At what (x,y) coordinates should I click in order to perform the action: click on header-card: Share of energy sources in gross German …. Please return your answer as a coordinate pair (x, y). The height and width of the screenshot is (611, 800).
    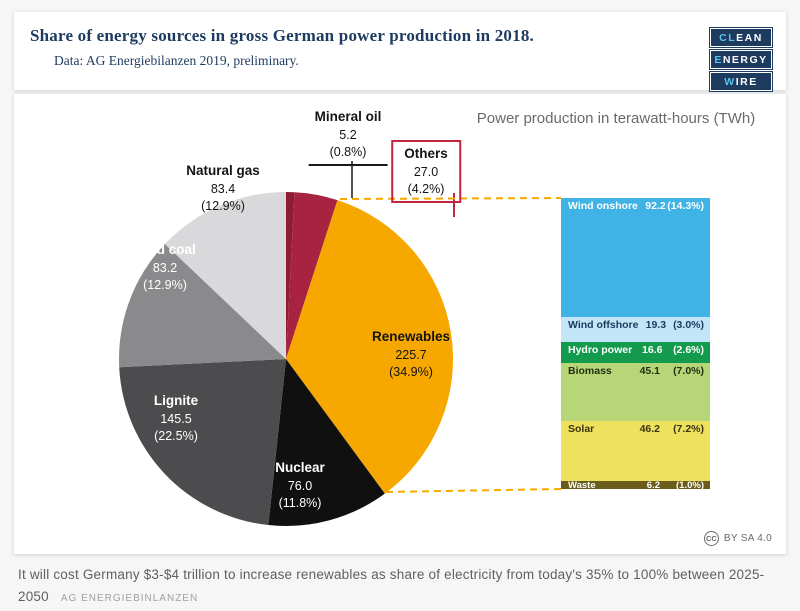
    Looking at the image, I should click on (400, 52).